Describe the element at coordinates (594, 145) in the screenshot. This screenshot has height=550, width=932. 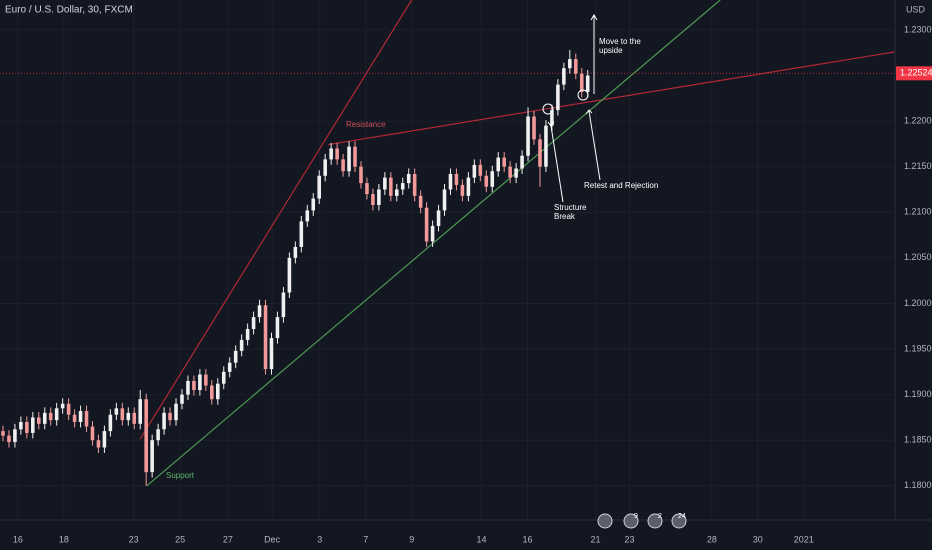
I see `arrow` at that location.